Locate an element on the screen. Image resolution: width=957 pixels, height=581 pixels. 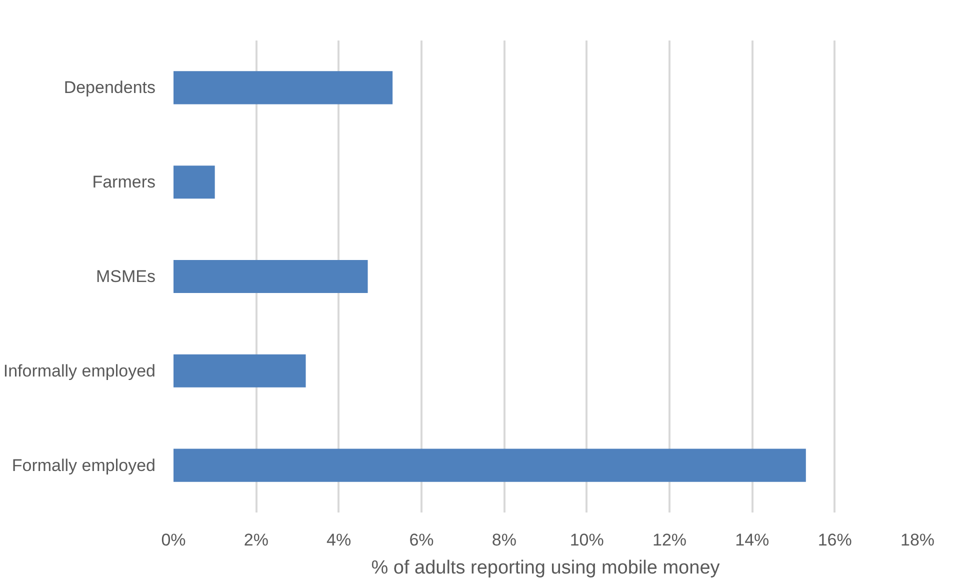
x-tick-label: 12% is located at coordinates (669, 540).